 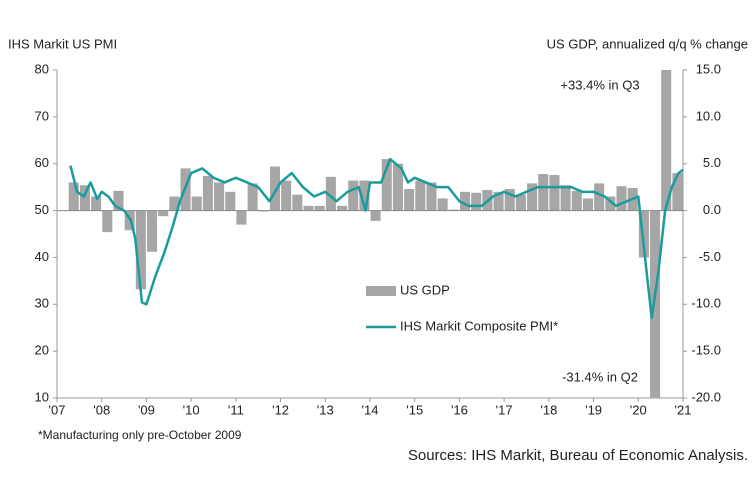 What do you see at coordinates (593, 409) in the screenshot?
I see `x-tick-label: '19` at bounding box center [593, 409].